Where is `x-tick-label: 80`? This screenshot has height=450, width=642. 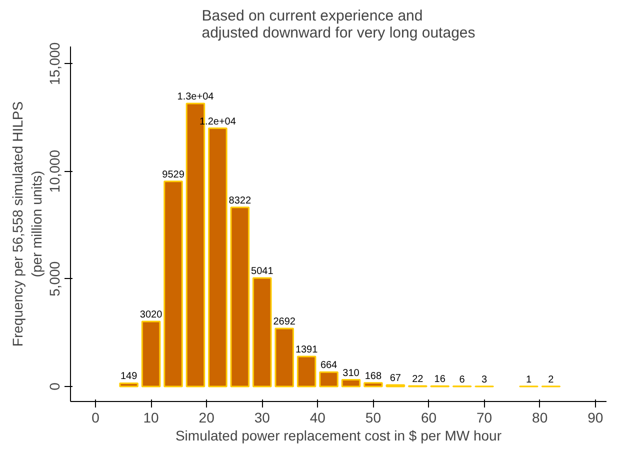 x-tick-label: 80 is located at coordinates (540, 418).